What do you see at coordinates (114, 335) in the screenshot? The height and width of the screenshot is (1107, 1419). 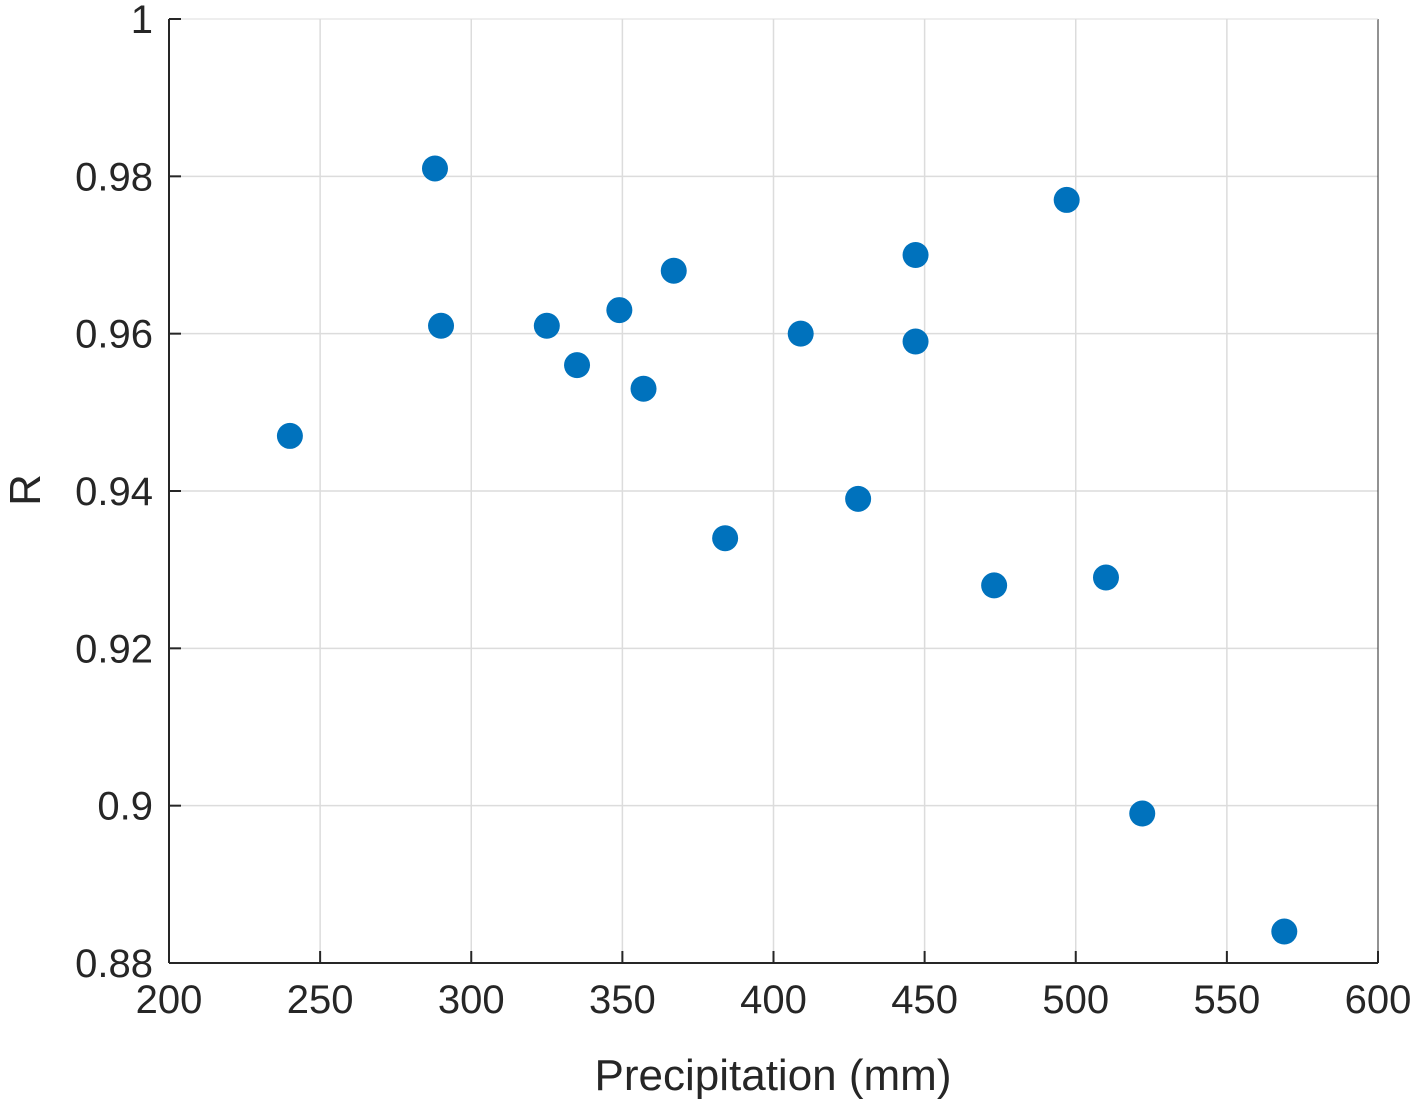 I see `y-tick-label: 0.96` at bounding box center [114, 335].